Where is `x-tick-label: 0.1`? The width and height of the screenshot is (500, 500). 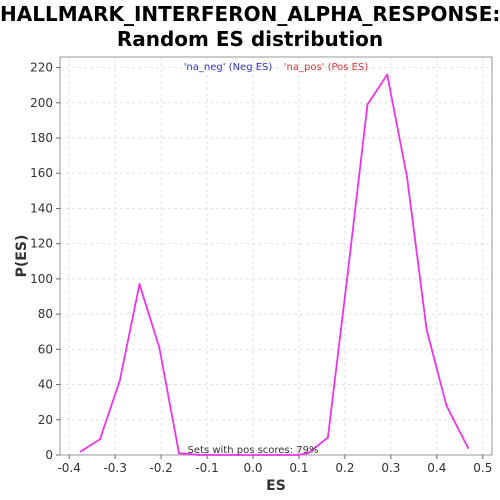
x-tick-label: 0.1 is located at coordinates (298, 468).